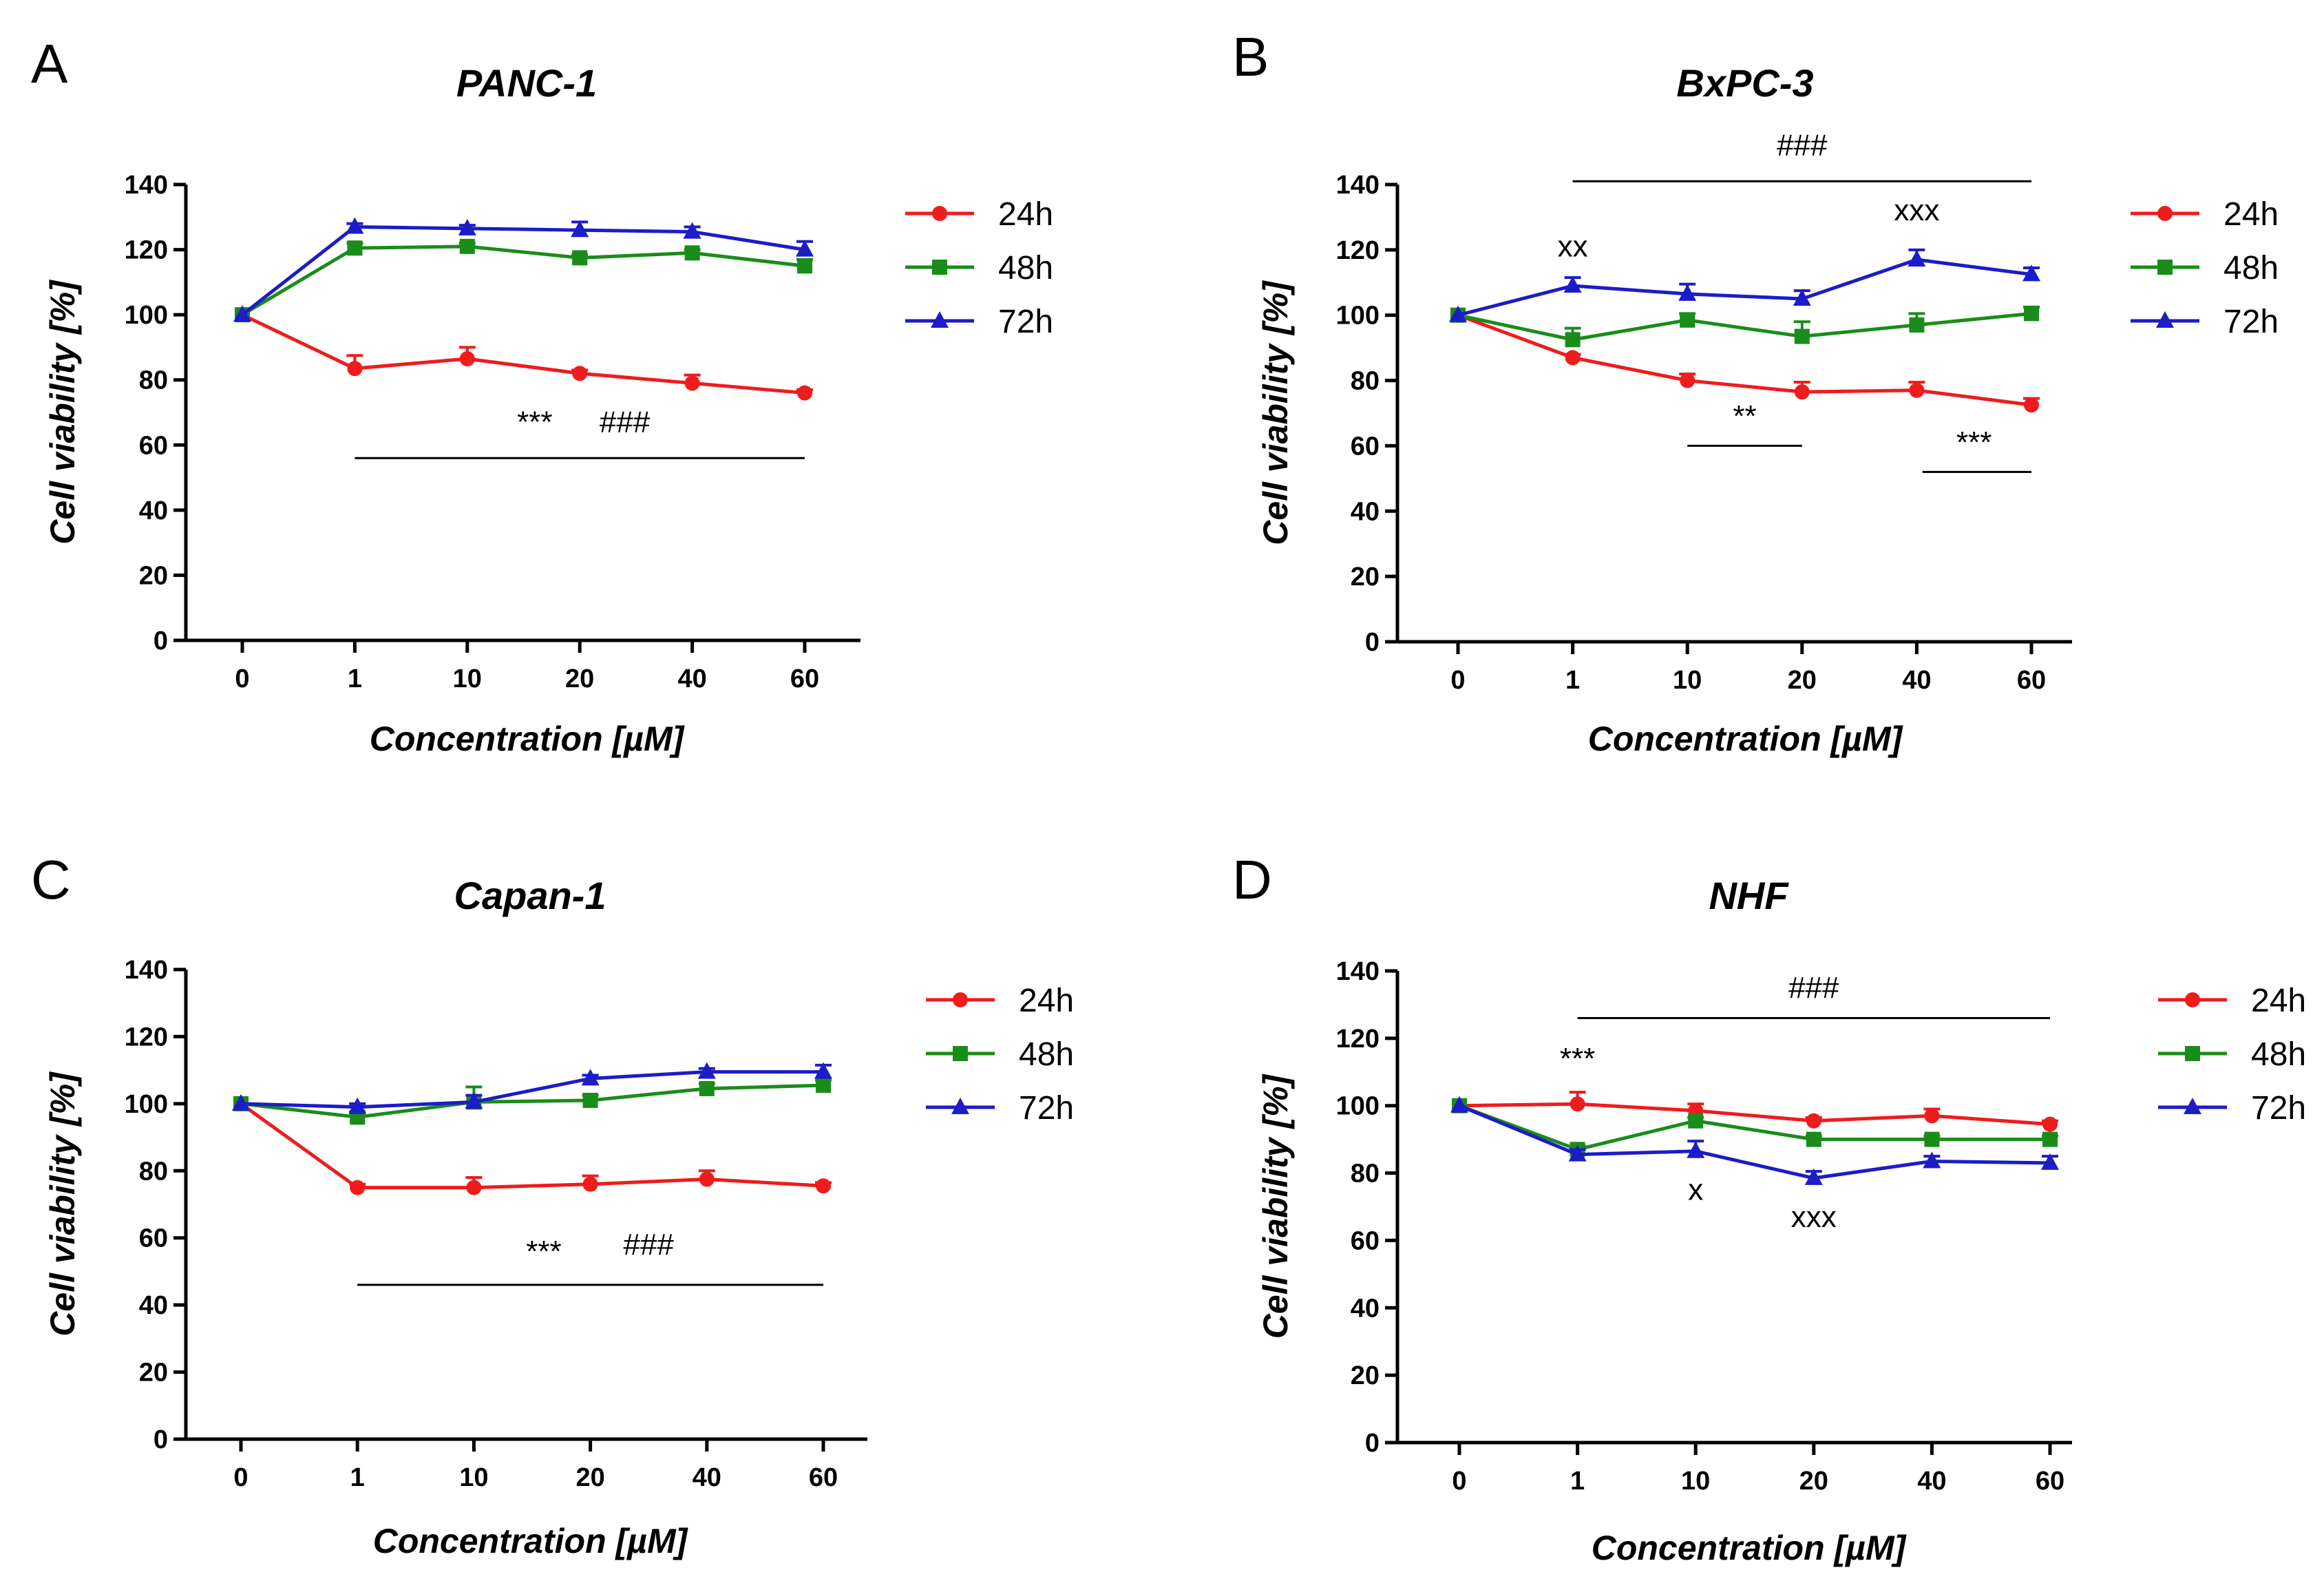 This screenshot has width=2324, height=1581. Describe the element at coordinates (1749, 895) in the screenshot. I see `chart-title: NHF` at that location.